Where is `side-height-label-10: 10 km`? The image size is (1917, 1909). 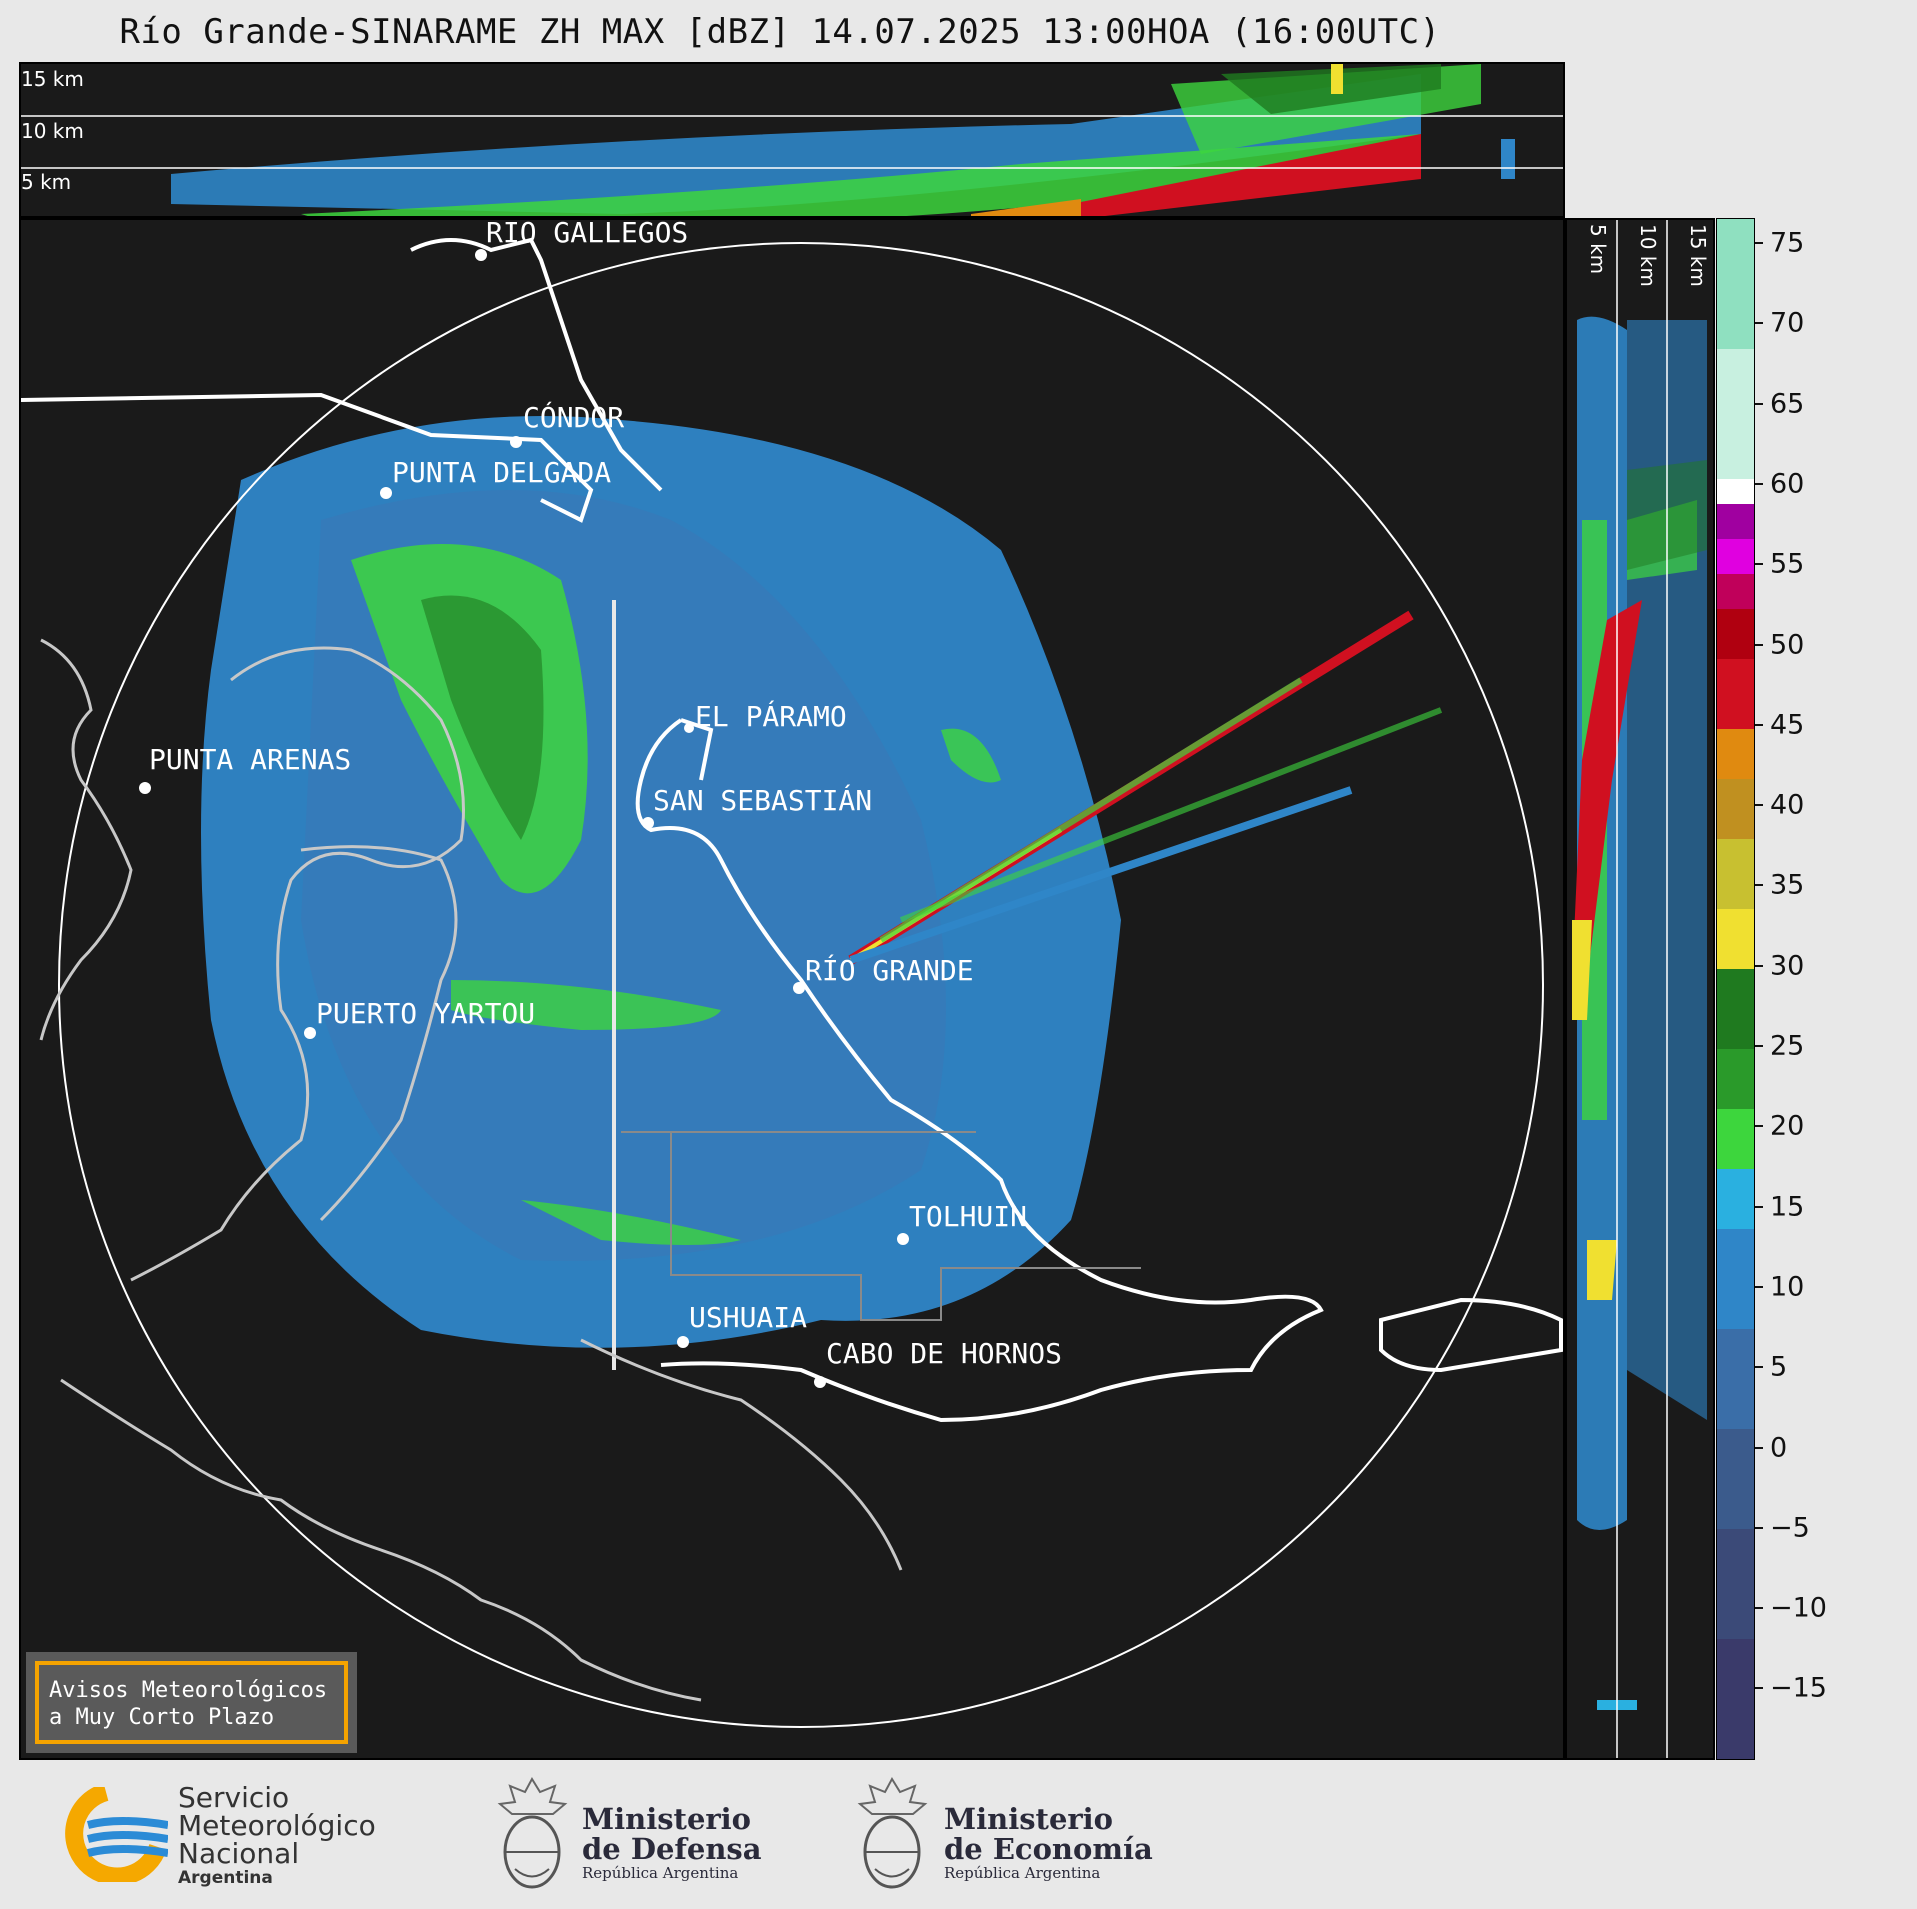 side-height-label-10: 10 km is located at coordinates (1648, 255).